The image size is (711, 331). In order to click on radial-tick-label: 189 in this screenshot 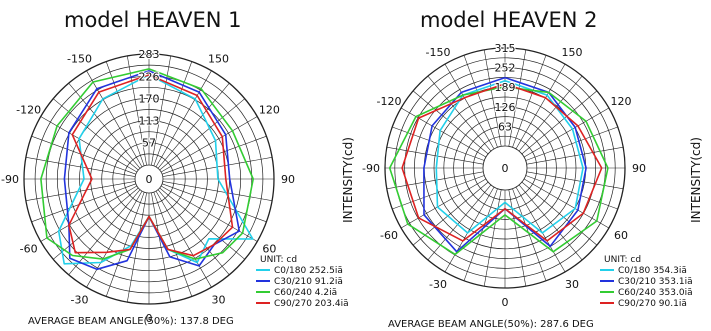, I will do `click(505, 87)`.